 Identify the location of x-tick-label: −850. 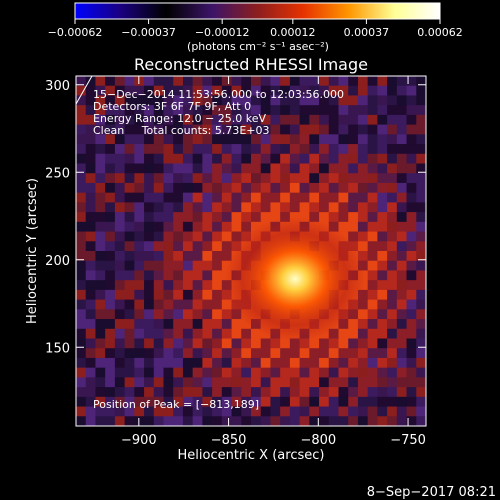
(229, 440).